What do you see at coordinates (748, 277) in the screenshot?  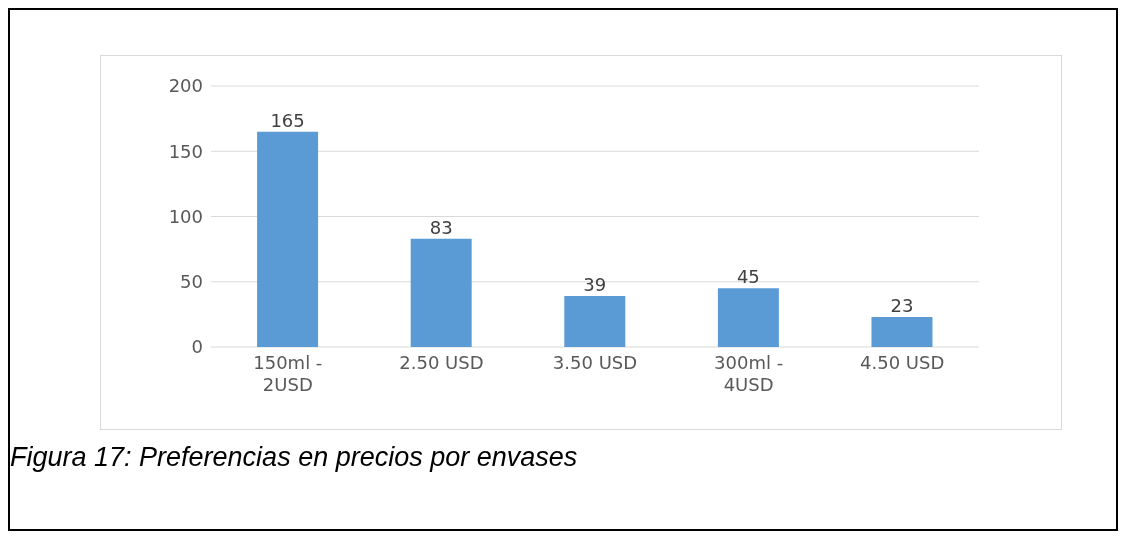 I see `data-label: 45` at bounding box center [748, 277].